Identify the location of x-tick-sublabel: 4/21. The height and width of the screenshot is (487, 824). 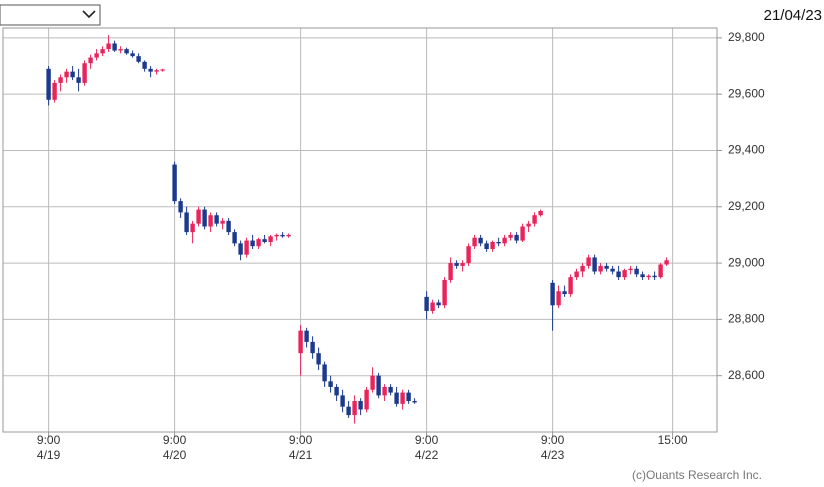
(301, 455).